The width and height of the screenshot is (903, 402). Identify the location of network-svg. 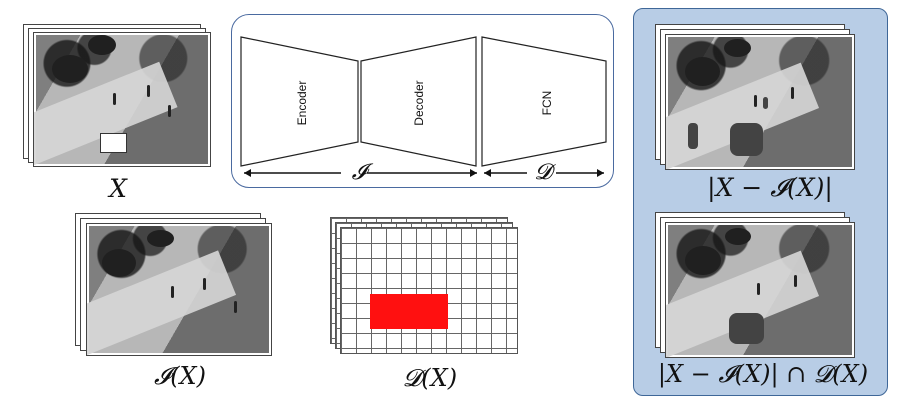
(423, 106).